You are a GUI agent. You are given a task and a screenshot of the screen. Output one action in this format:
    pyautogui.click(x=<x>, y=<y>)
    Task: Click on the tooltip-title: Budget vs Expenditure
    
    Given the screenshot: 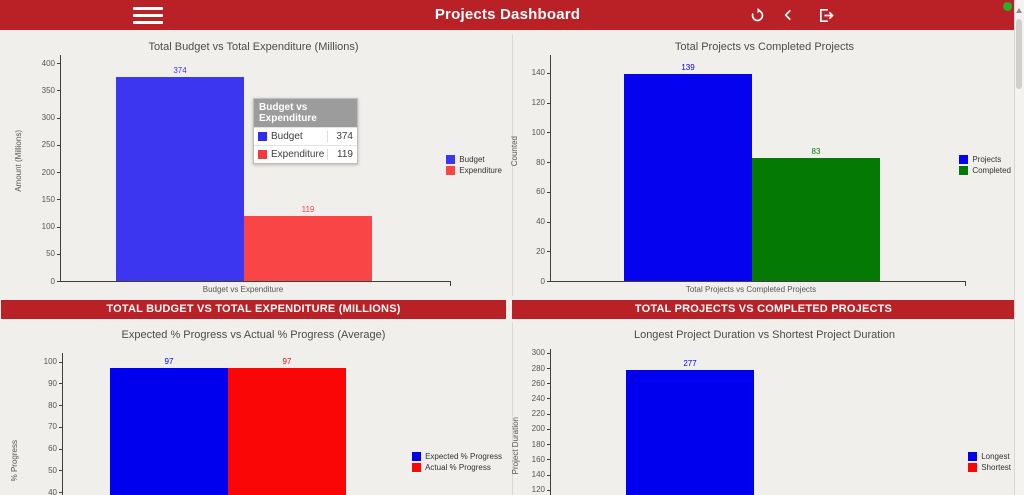 What is the action you would take?
    pyautogui.click(x=305, y=113)
    